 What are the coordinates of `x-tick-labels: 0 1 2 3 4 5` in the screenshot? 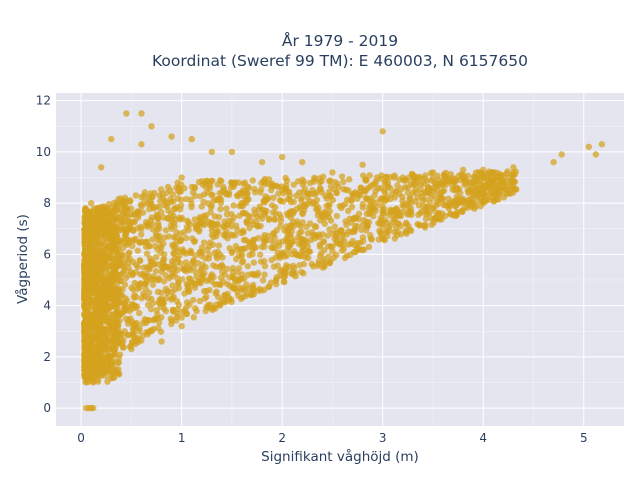 It's located at (332, 438).